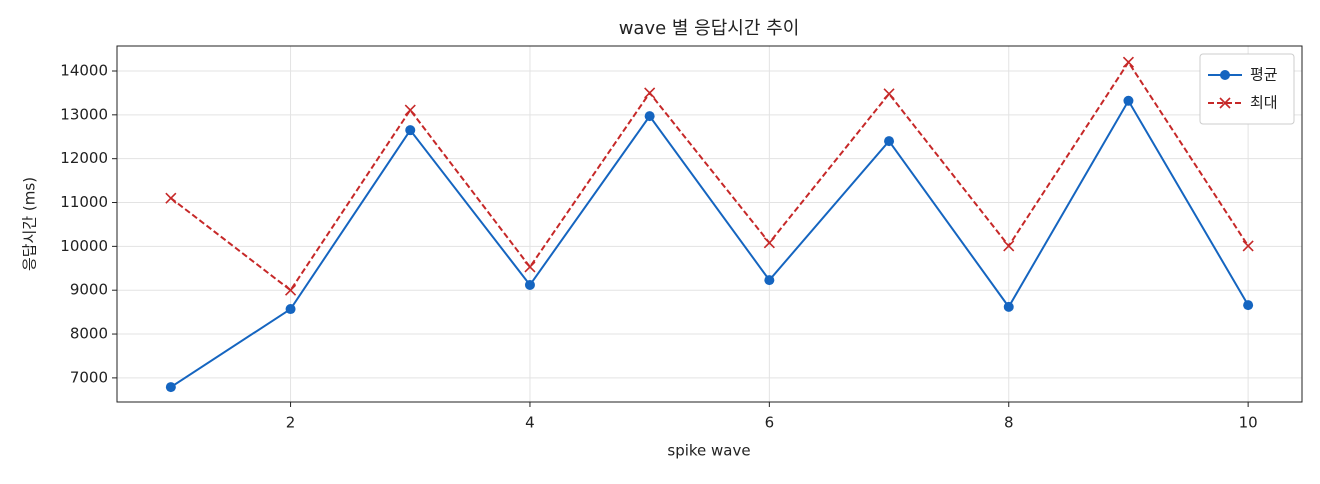 Image resolution: width=1320 pixels, height=484 pixels. I want to click on y-tick-label: 7000, so click(89, 377).